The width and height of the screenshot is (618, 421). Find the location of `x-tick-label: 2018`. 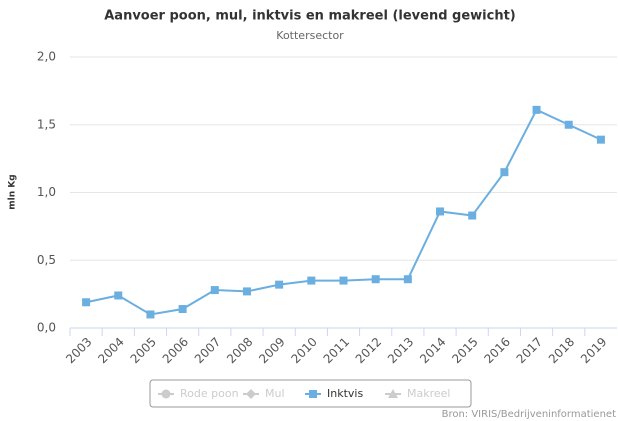

x-tick-label: 2018 is located at coordinates (561, 350).